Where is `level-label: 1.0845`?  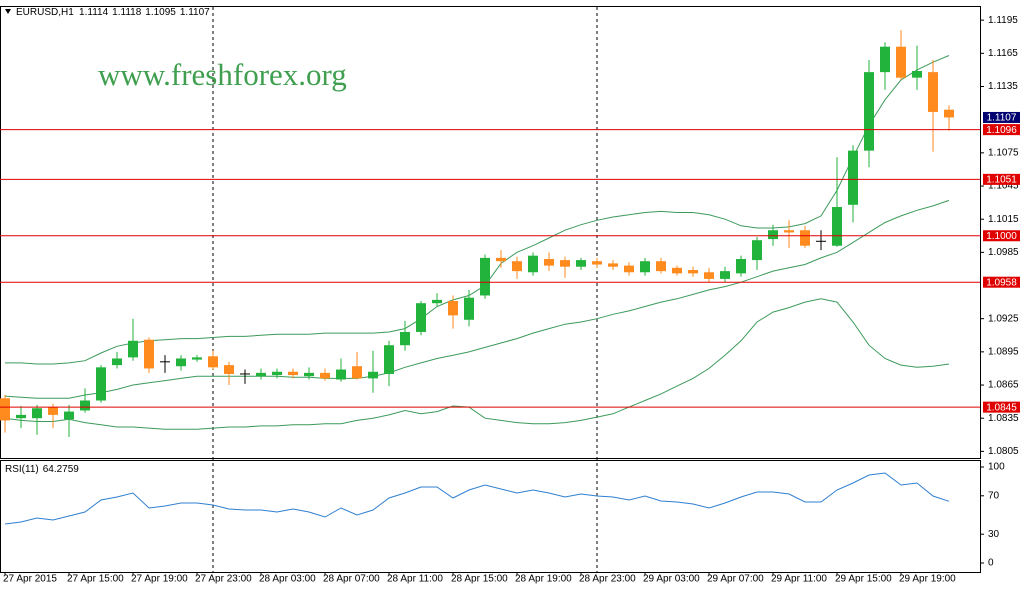 level-label: 1.0845 is located at coordinates (1001, 407).